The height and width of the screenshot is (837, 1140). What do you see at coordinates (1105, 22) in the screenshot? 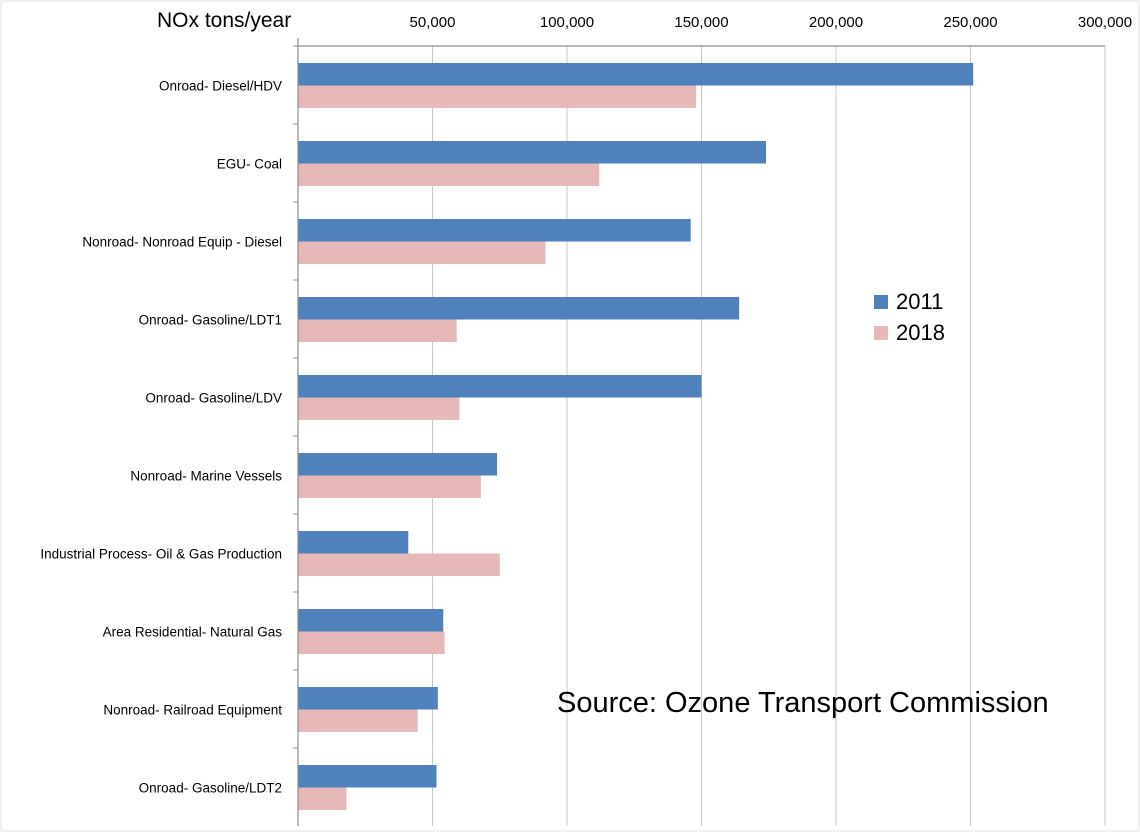
I see `x-tick-label: 300,000` at bounding box center [1105, 22].